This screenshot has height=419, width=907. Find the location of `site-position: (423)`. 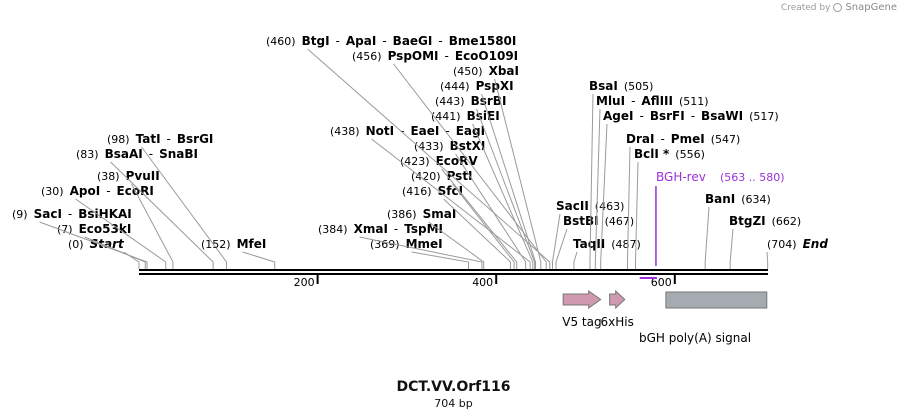

site-position: (423) is located at coordinates (415, 161).